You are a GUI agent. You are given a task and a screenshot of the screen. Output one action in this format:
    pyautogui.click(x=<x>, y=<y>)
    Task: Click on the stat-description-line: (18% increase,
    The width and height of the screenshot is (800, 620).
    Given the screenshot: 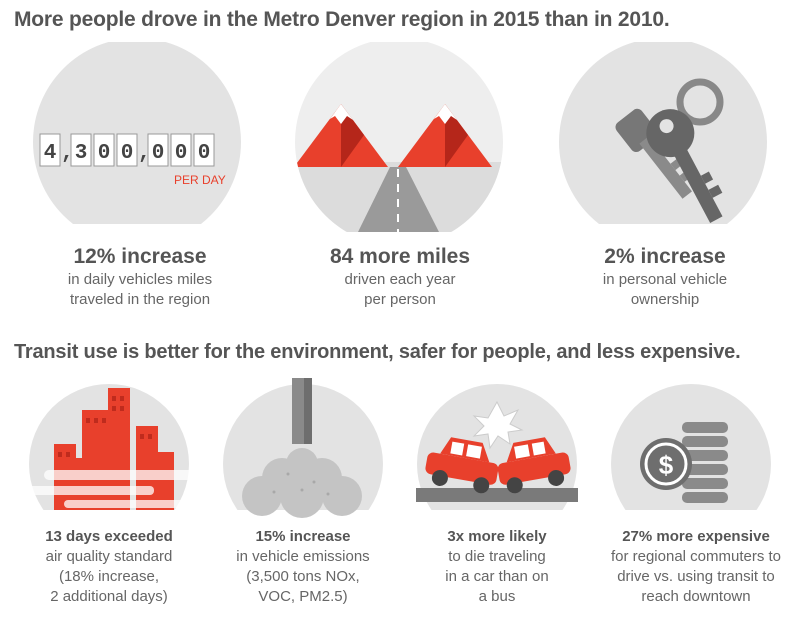 What is the action you would take?
    pyautogui.click(x=109, y=576)
    